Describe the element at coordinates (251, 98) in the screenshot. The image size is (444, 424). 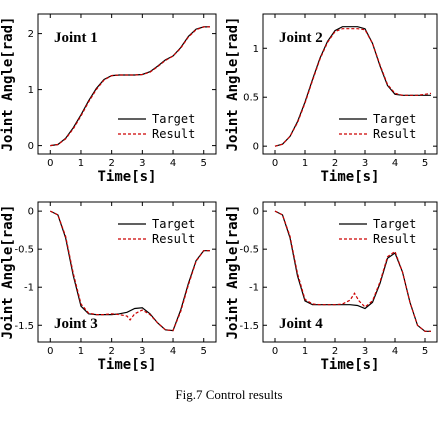
I see `y-tick-label: 0.5` at that location.